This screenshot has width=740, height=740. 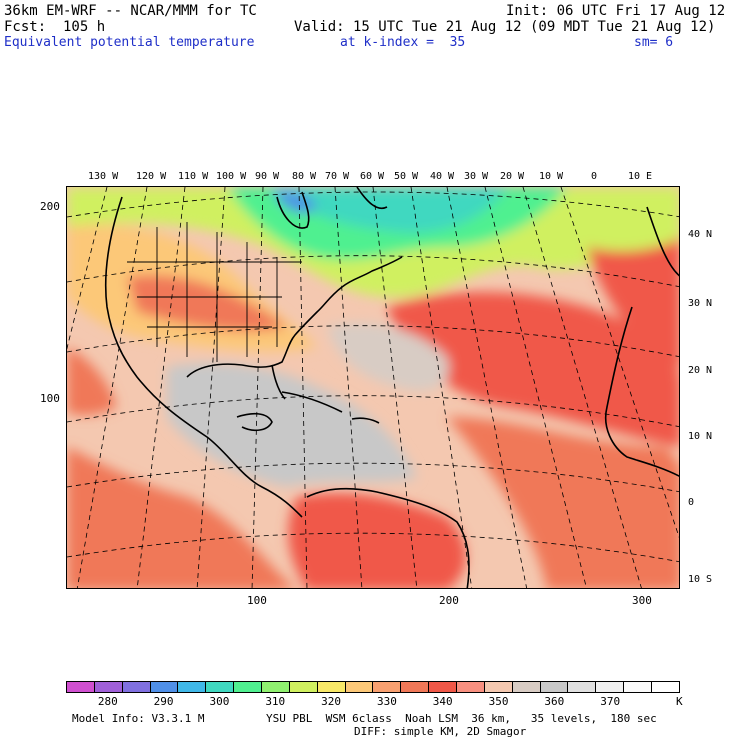 What do you see at coordinates (163, 701) in the screenshot?
I see `colorbar-label: 290` at bounding box center [163, 701].